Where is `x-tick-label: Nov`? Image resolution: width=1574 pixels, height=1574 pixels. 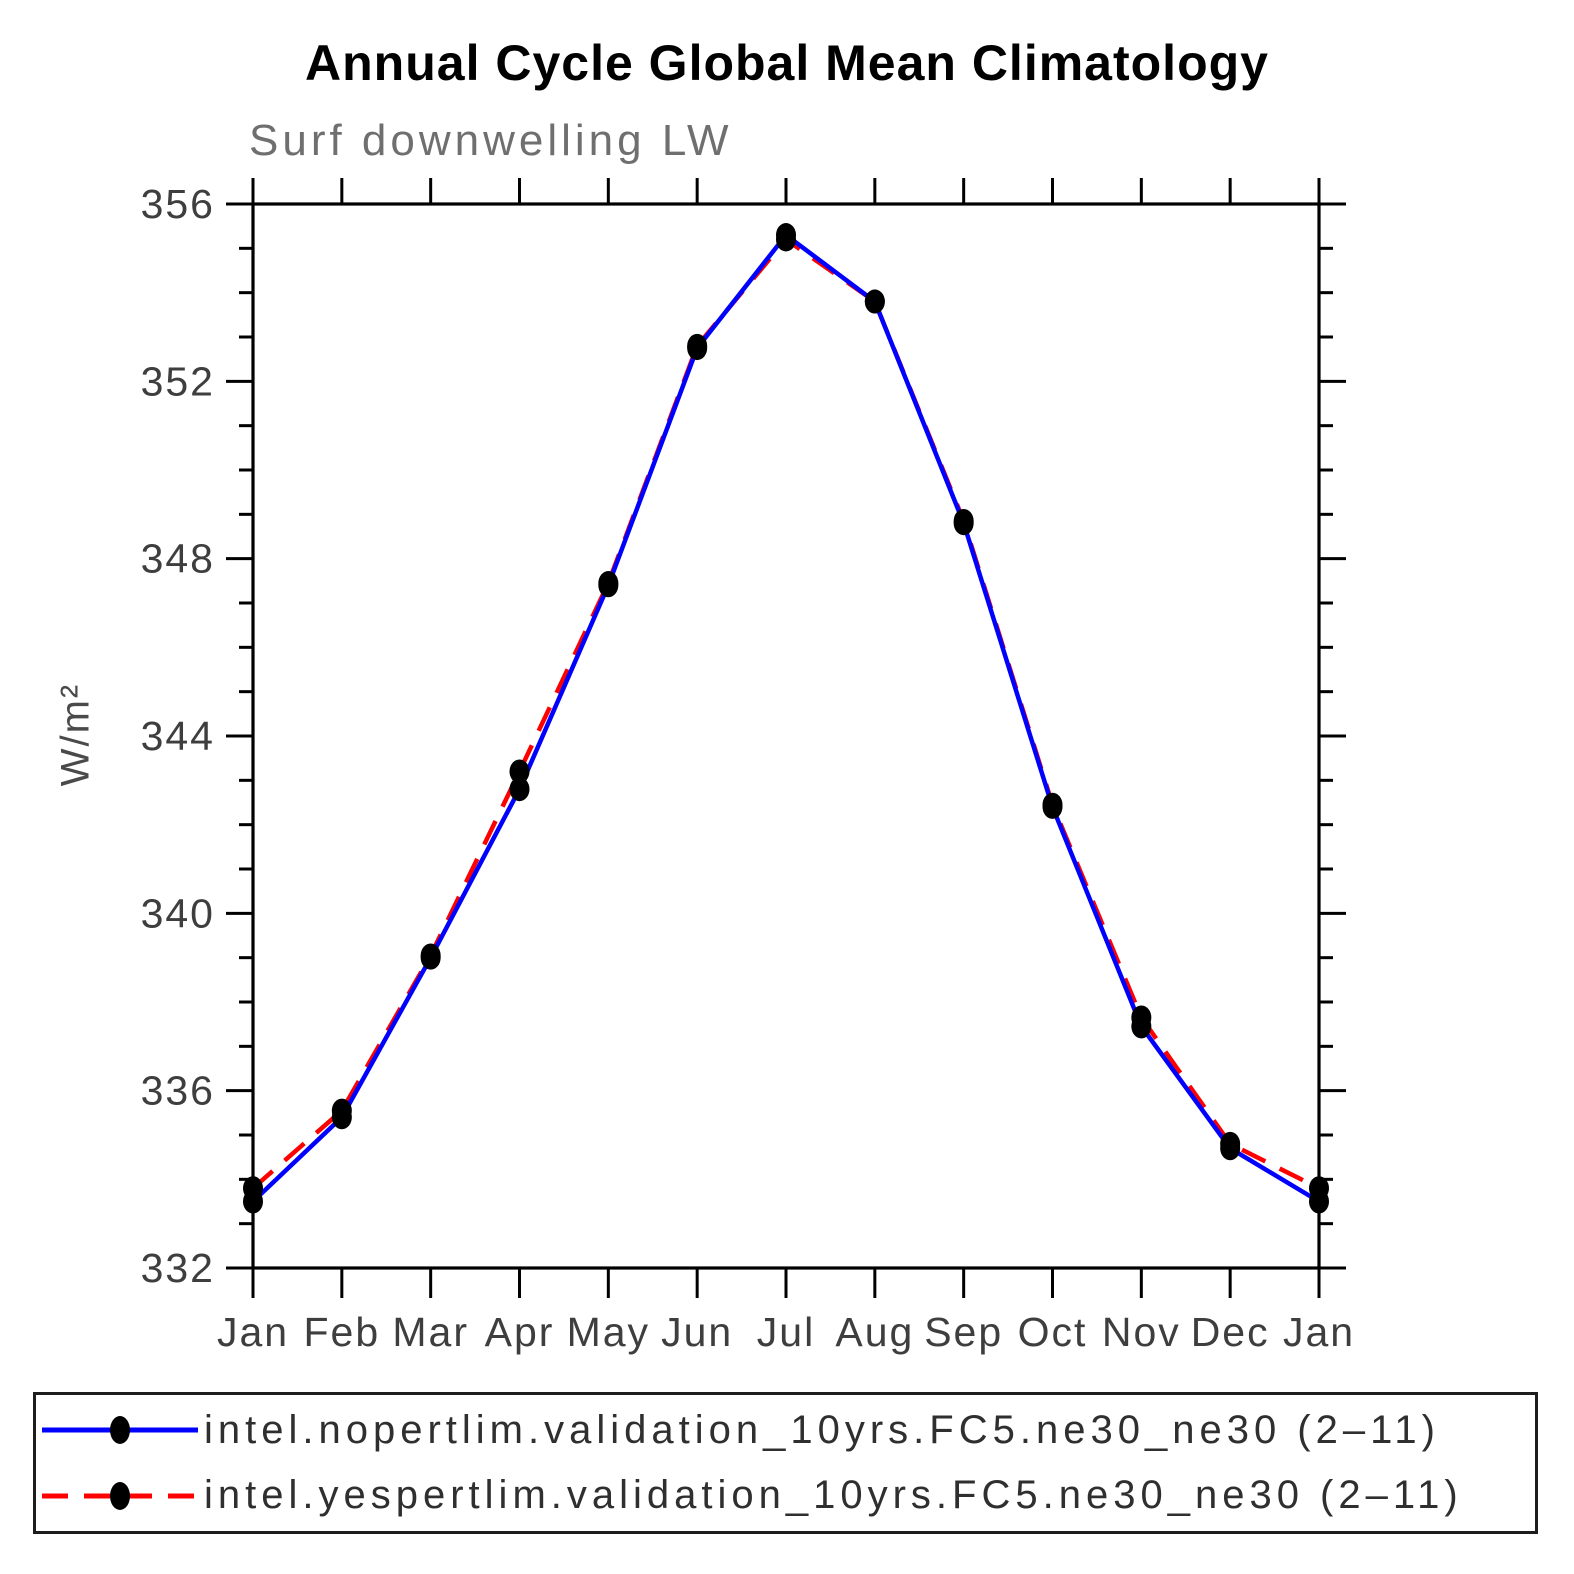
x-tick-label: Nov is located at coordinates (1141, 1332).